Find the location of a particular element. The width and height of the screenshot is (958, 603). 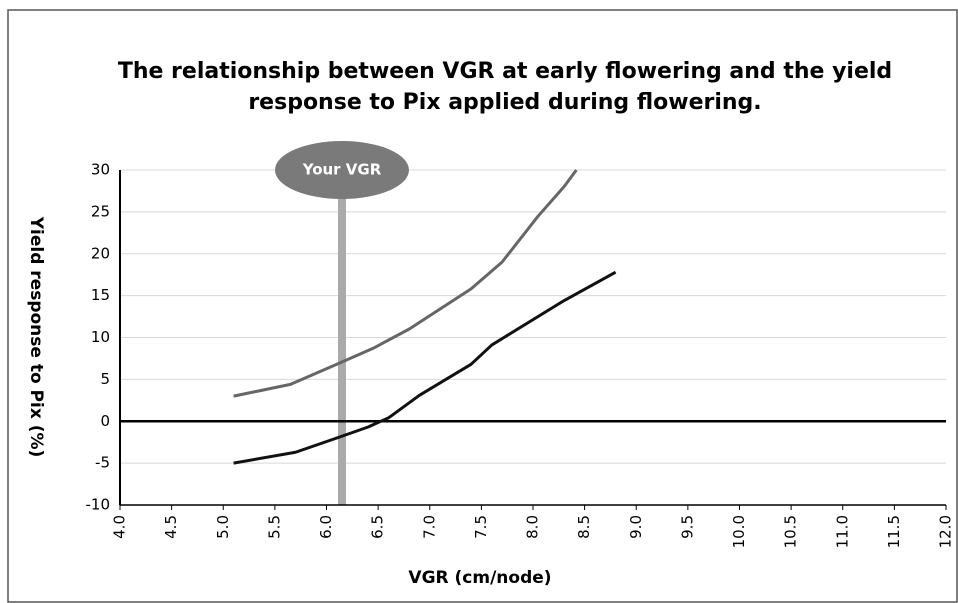

x-tick-label: 9.5 is located at coordinates (687, 527).